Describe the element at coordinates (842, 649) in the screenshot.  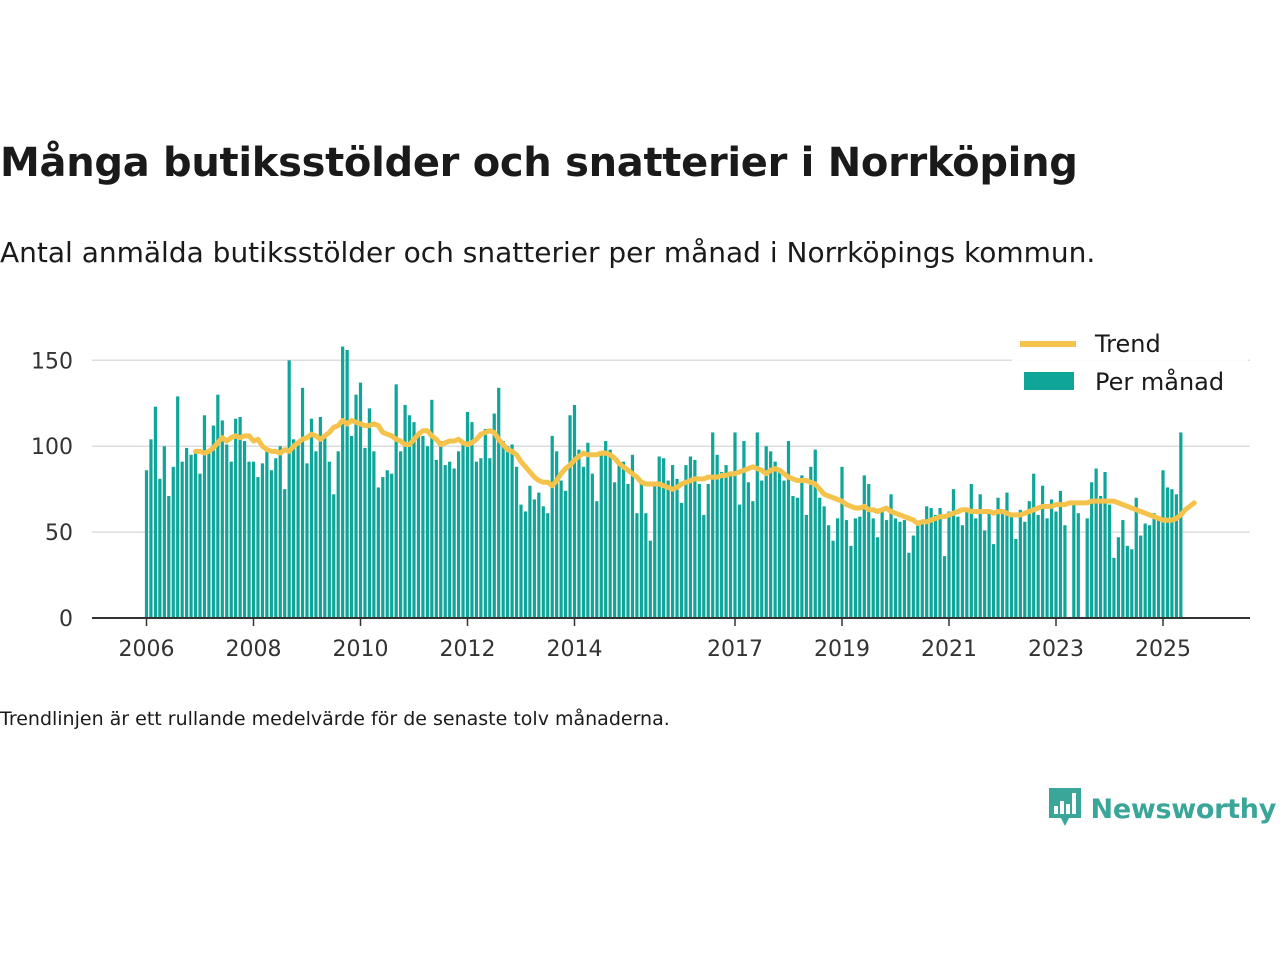
I see `x-tick-label: 2019` at that location.